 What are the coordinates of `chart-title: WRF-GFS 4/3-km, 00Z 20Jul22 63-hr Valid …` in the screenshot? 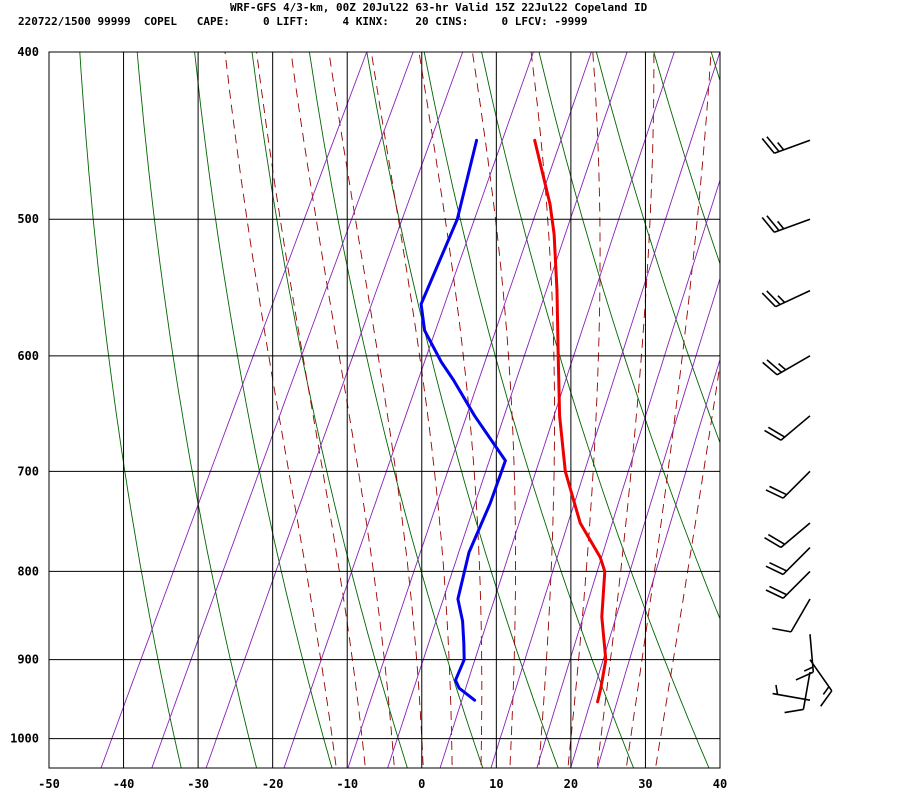 It's located at (439, 7).